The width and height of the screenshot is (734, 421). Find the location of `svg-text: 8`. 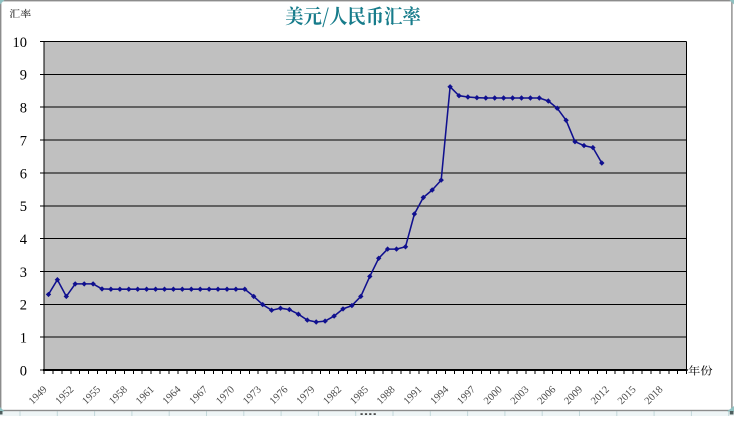

svg-text: 8 is located at coordinates (23, 109).